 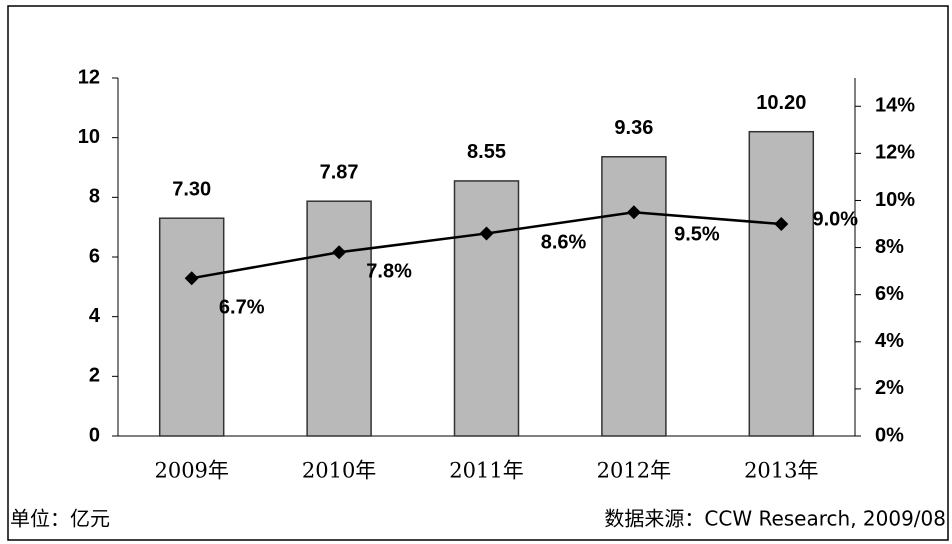 What do you see at coordinates (633, 128) in the screenshot?
I see `bar-label: 9.36` at bounding box center [633, 128].